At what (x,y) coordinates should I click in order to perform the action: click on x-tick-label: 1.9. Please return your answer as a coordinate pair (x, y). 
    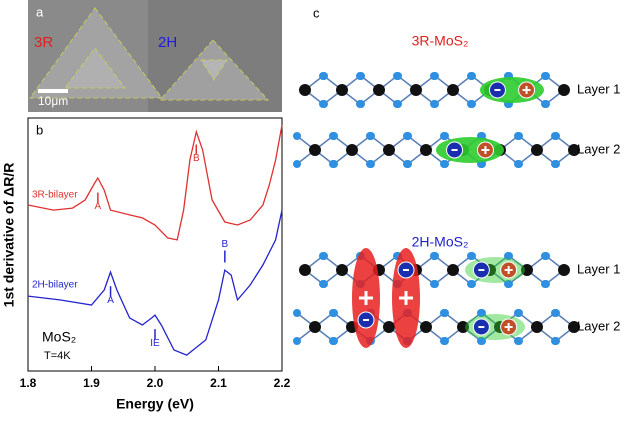
    Looking at the image, I should click on (91, 383).